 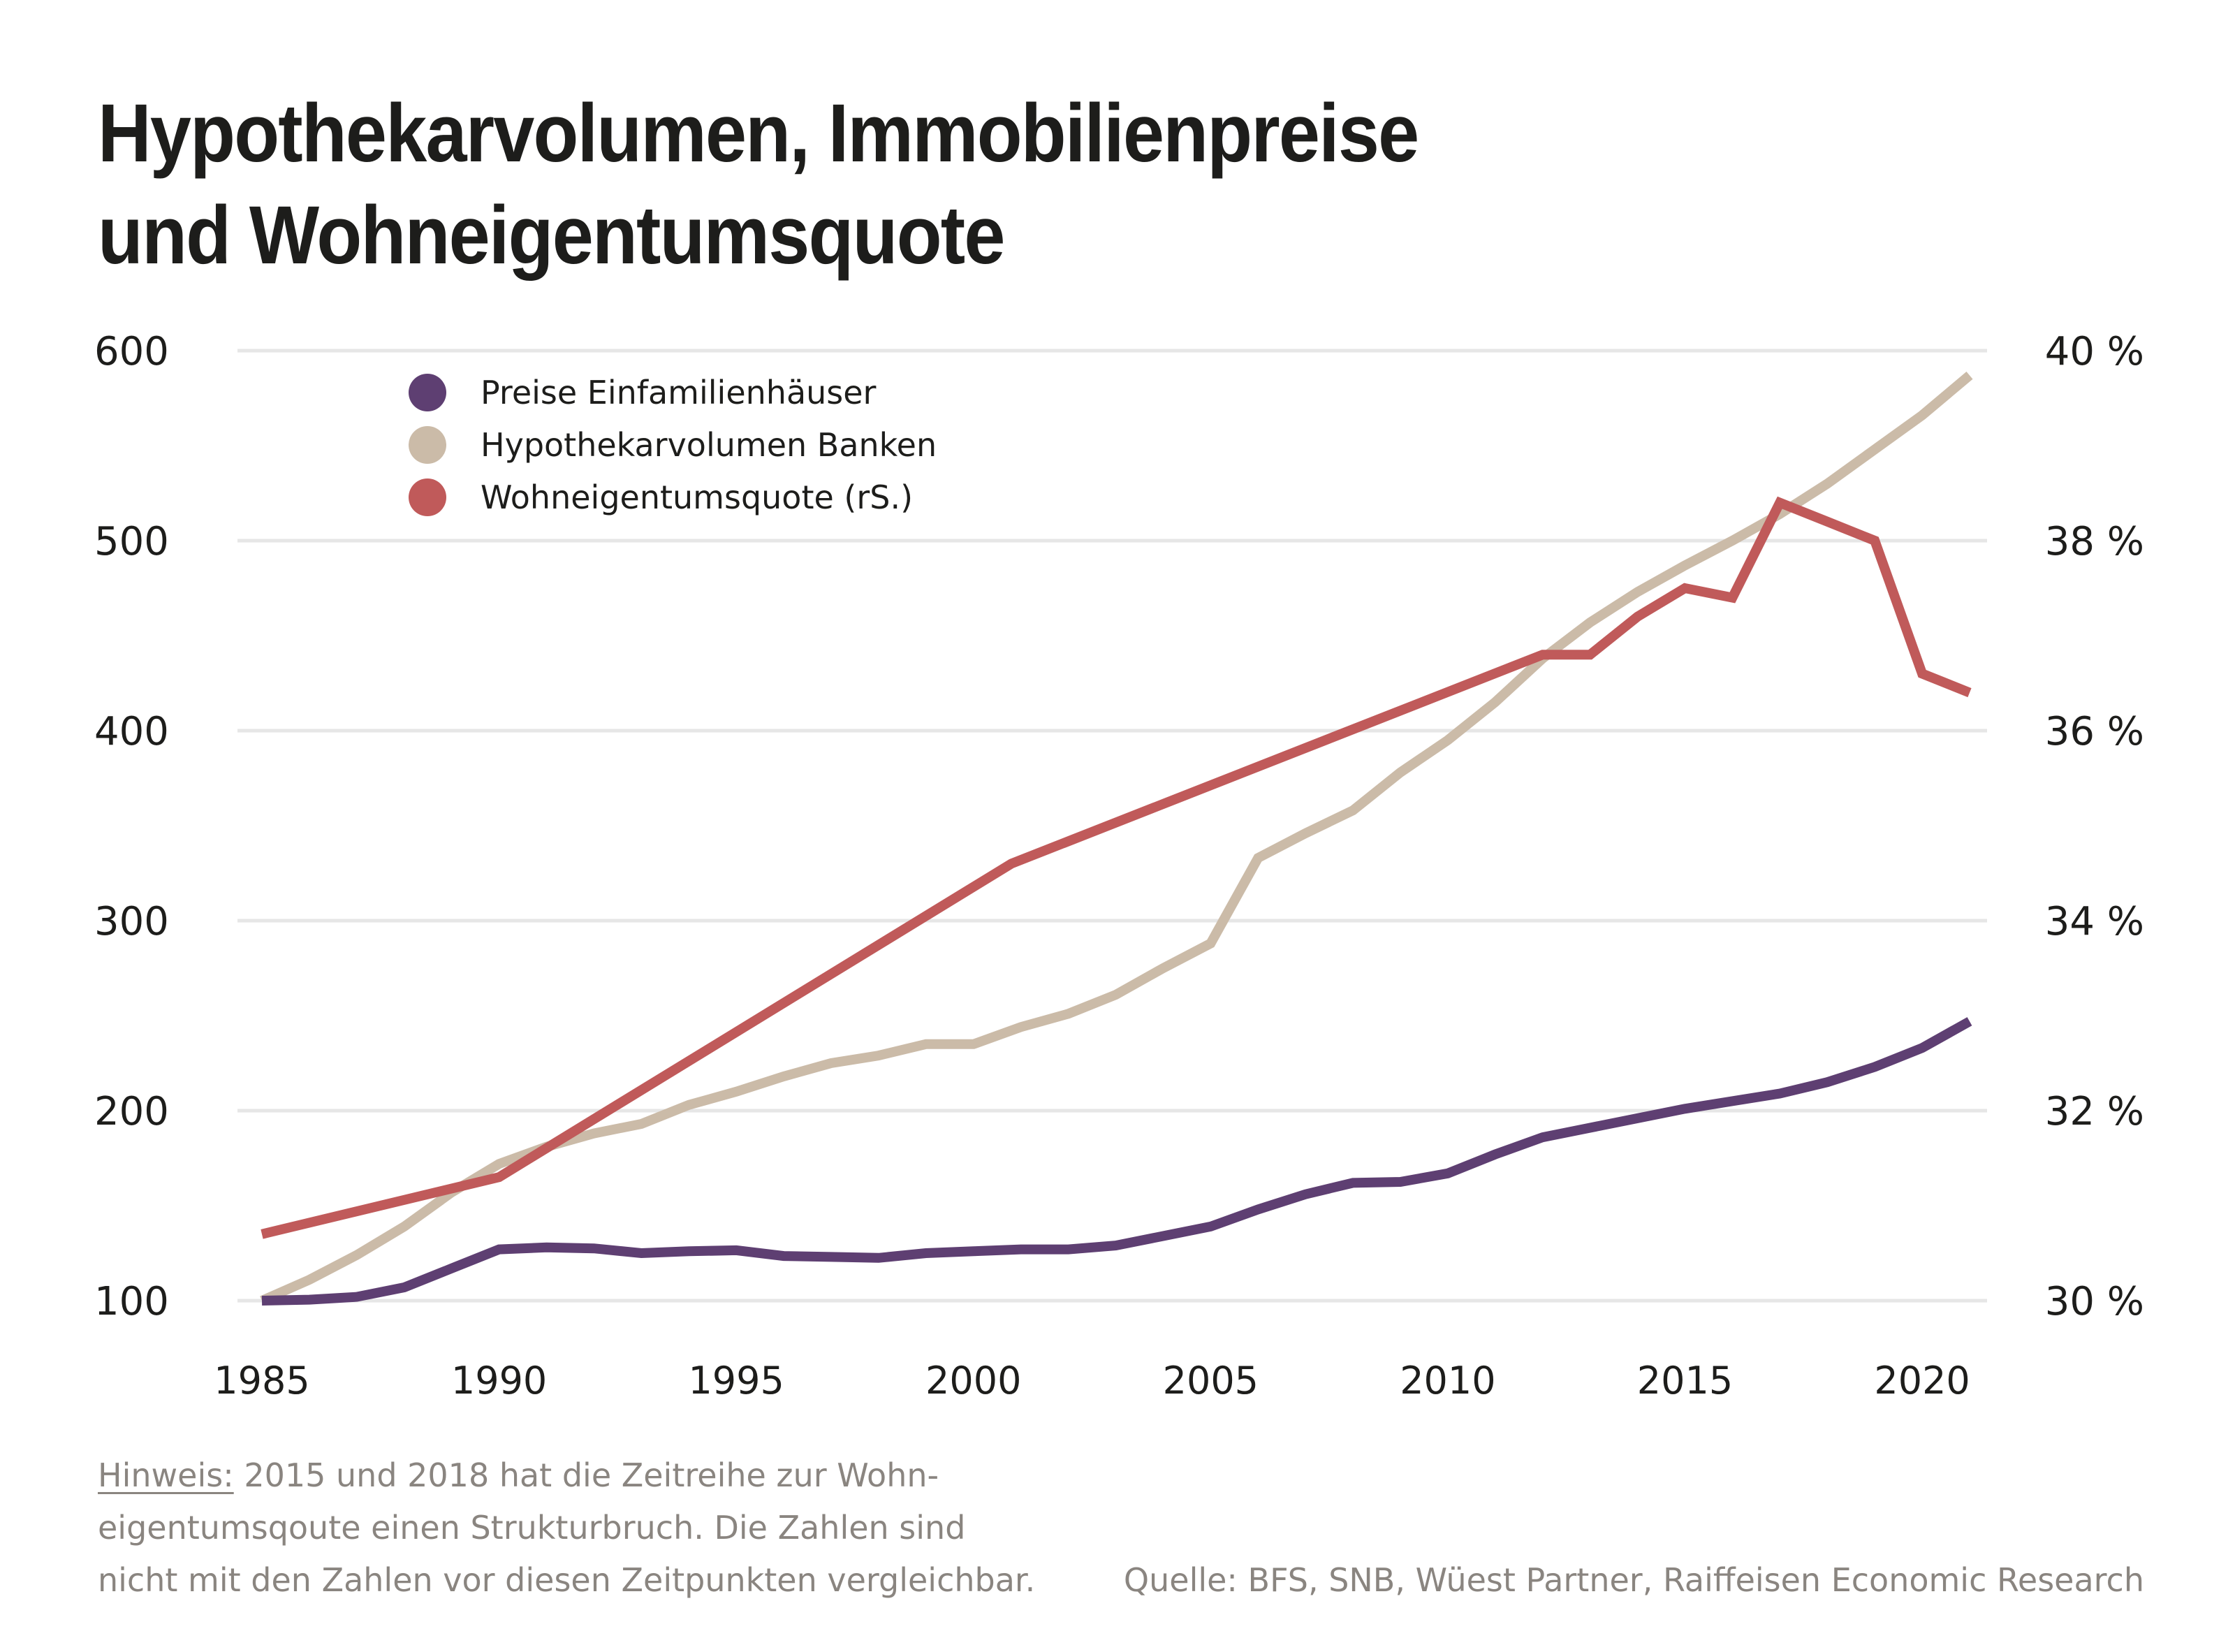 What do you see at coordinates (697, 497) in the screenshot?
I see `legend-label: Wohneigentumsquote (rS.)` at bounding box center [697, 497].